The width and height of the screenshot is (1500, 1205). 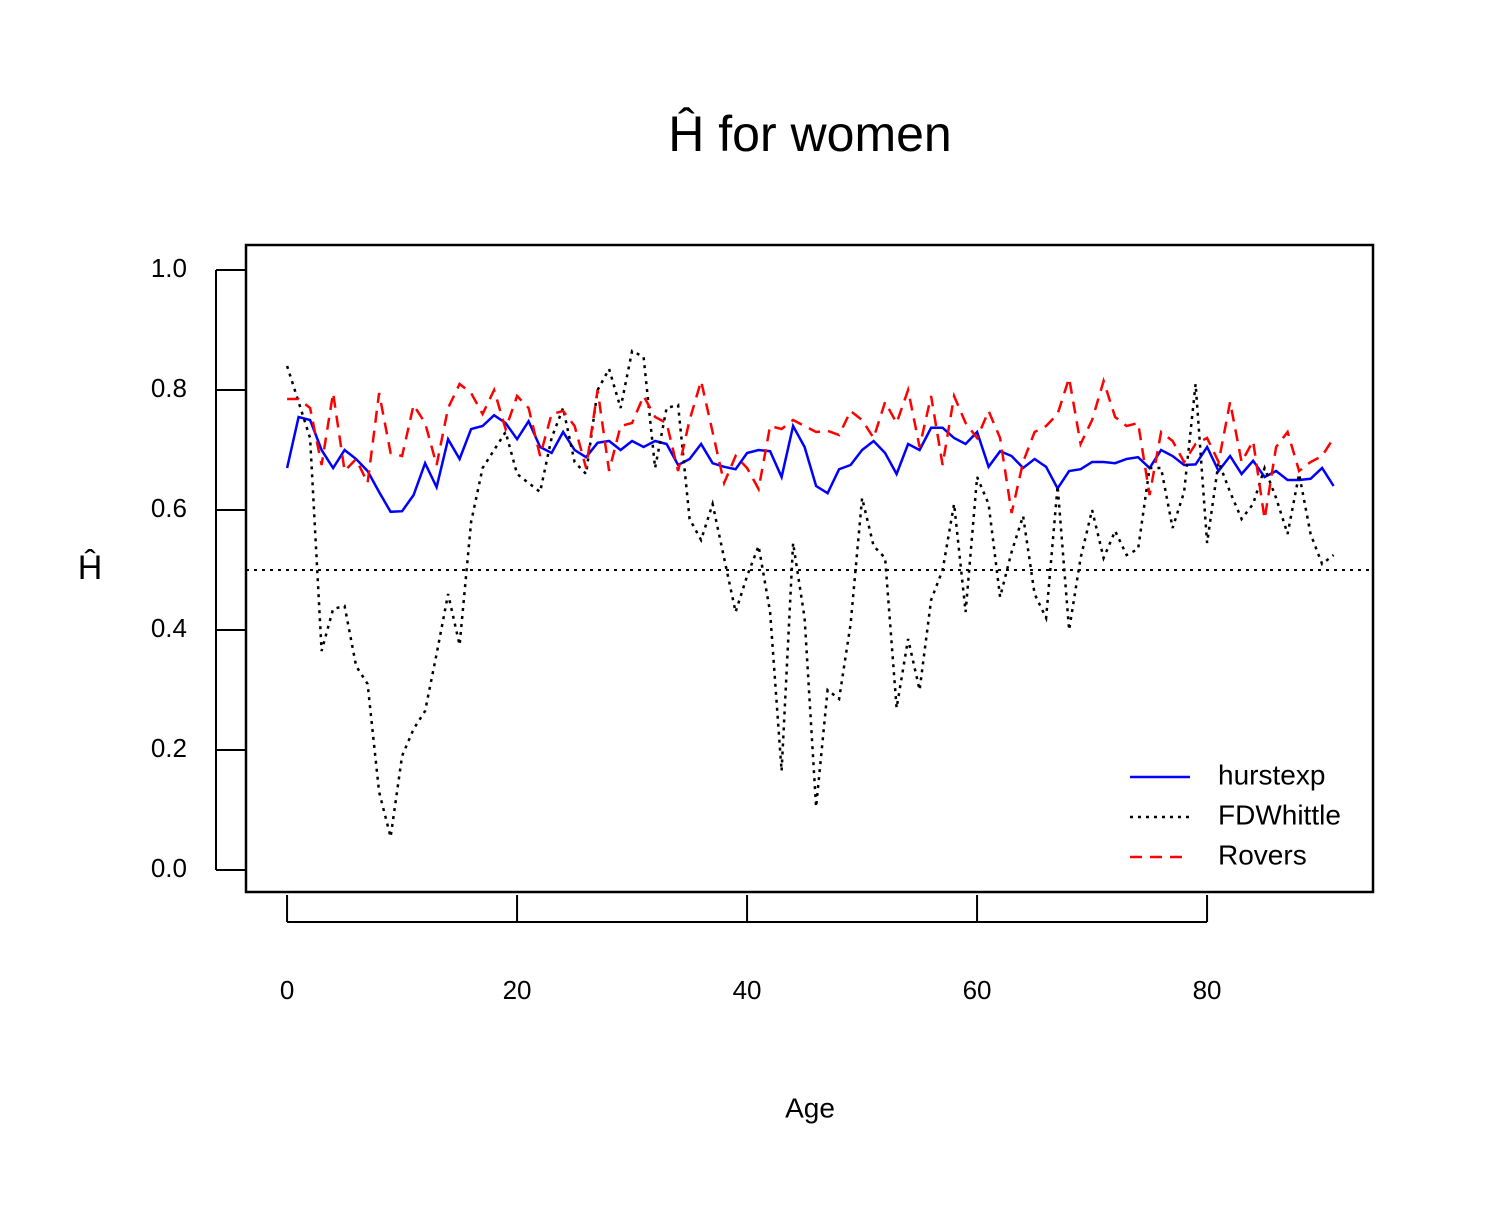 What do you see at coordinates (1207, 990) in the screenshot?
I see `x-tick-label: 80` at bounding box center [1207, 990].